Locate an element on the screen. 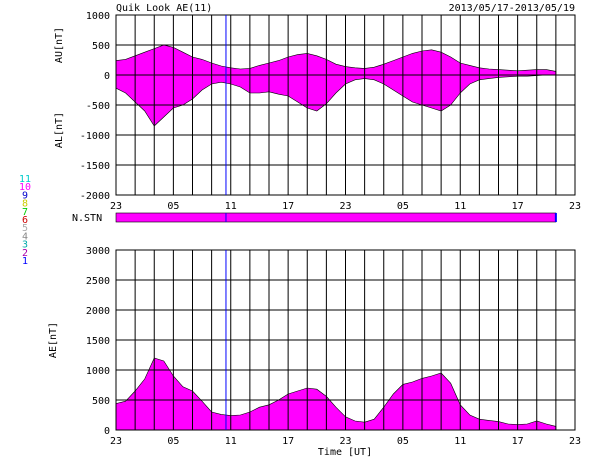  ae-ytick-label: 0 is located at coordinates (107, 431).